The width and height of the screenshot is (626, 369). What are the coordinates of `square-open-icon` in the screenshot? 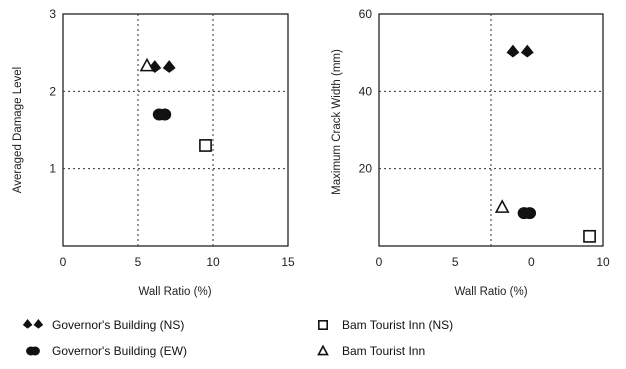 It's located at (323, 325).